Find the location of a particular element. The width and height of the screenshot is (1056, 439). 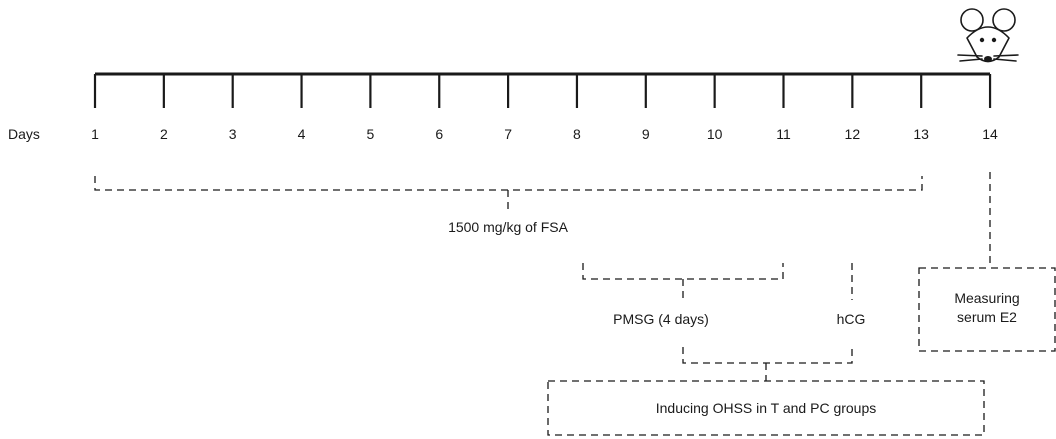

day-label: 11 is located at coordinates (783, 134).